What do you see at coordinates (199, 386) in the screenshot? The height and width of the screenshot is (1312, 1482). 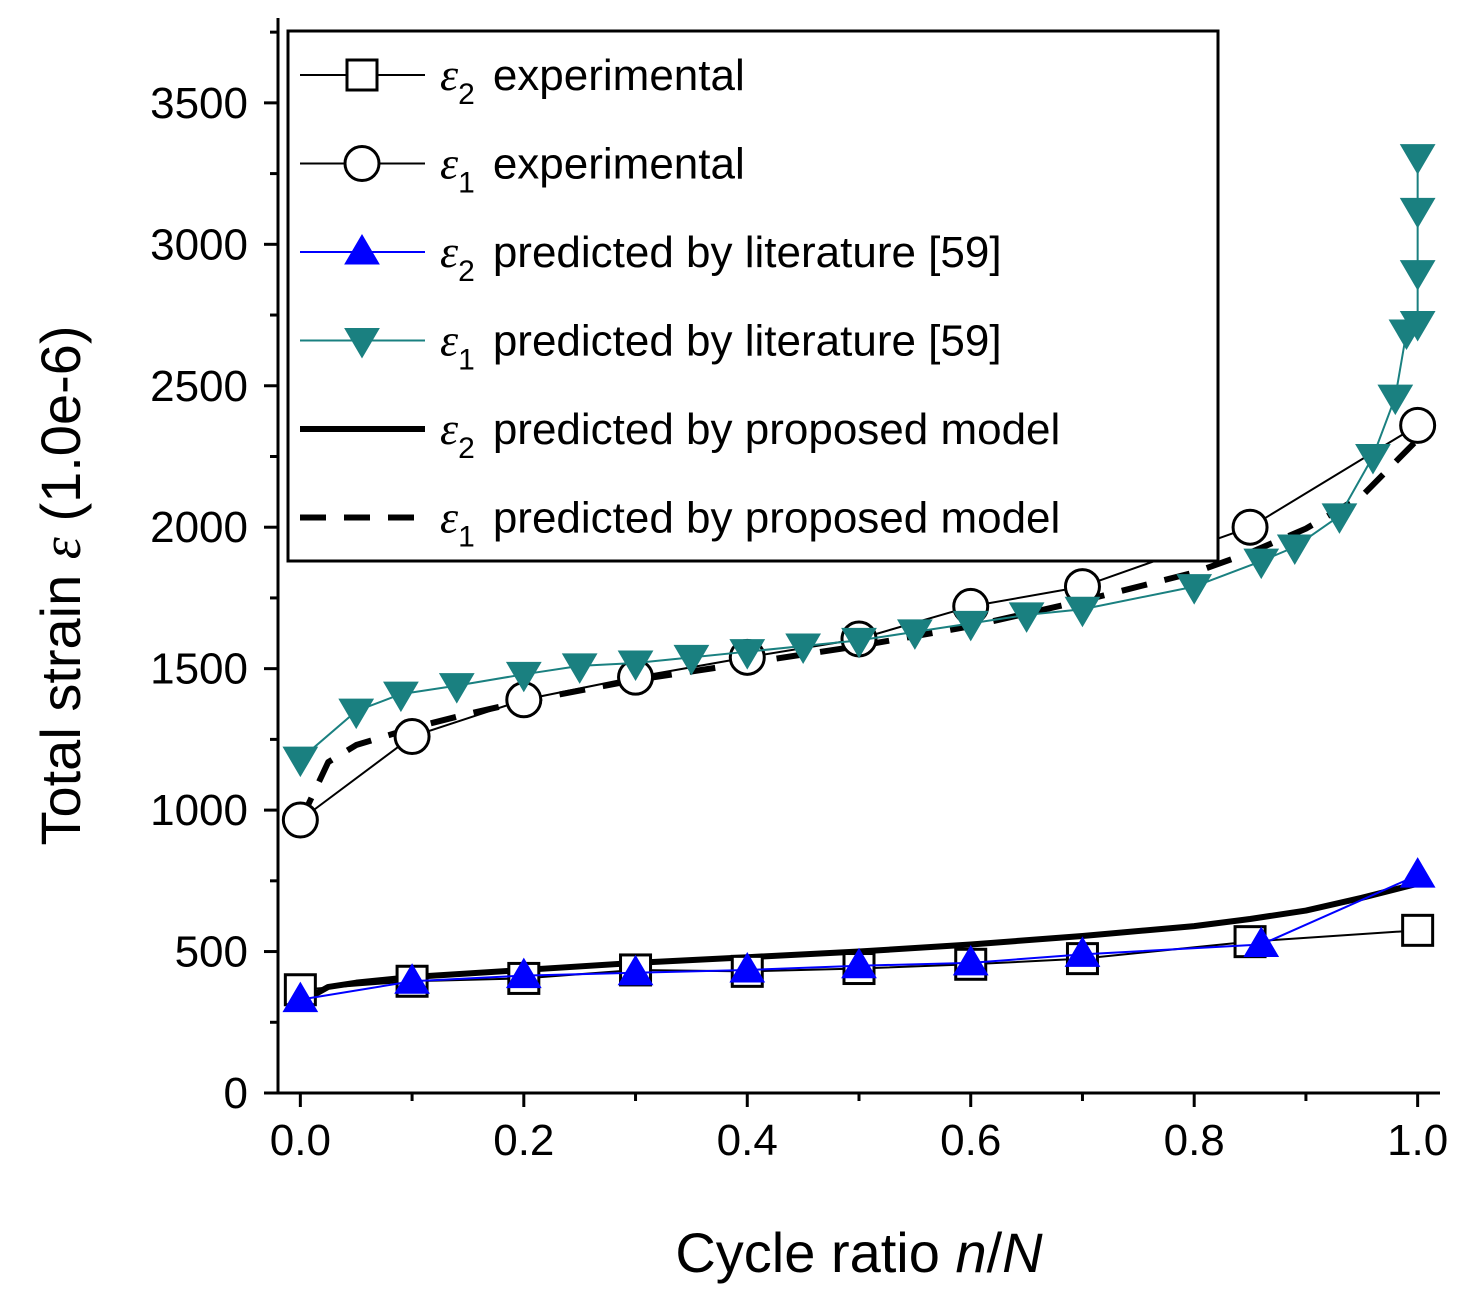 I see `y-tick-label: 2500` at bounding box center [199, 386].